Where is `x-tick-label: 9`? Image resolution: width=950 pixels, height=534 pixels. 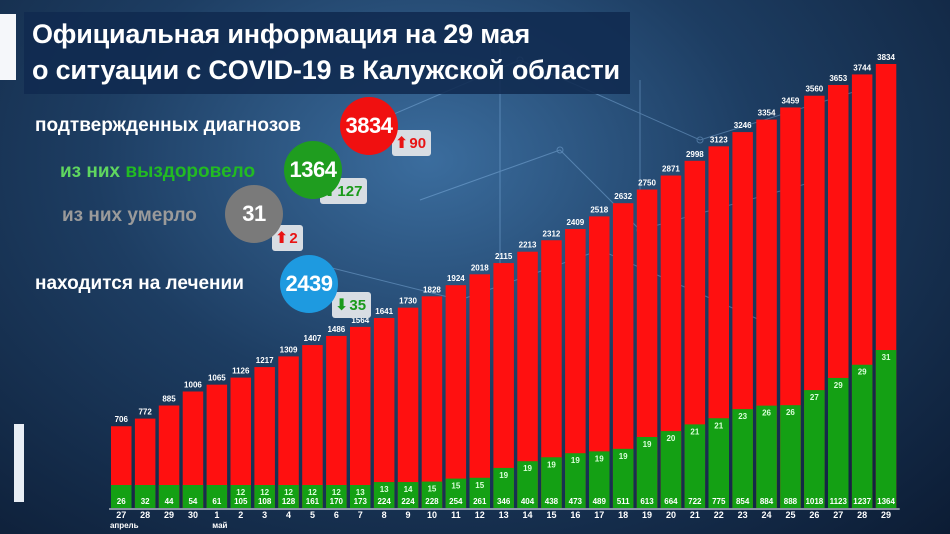 x-tick-label: 9 is located at coordinates (408, 515).